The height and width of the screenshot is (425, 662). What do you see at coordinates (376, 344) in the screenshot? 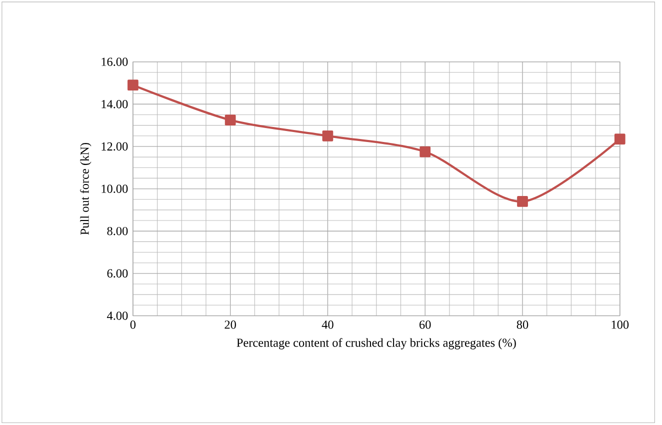
I see `x-axis-title: Percentage content of crushed clay bricks aggregates (%)` at bounding box center [376, 344].